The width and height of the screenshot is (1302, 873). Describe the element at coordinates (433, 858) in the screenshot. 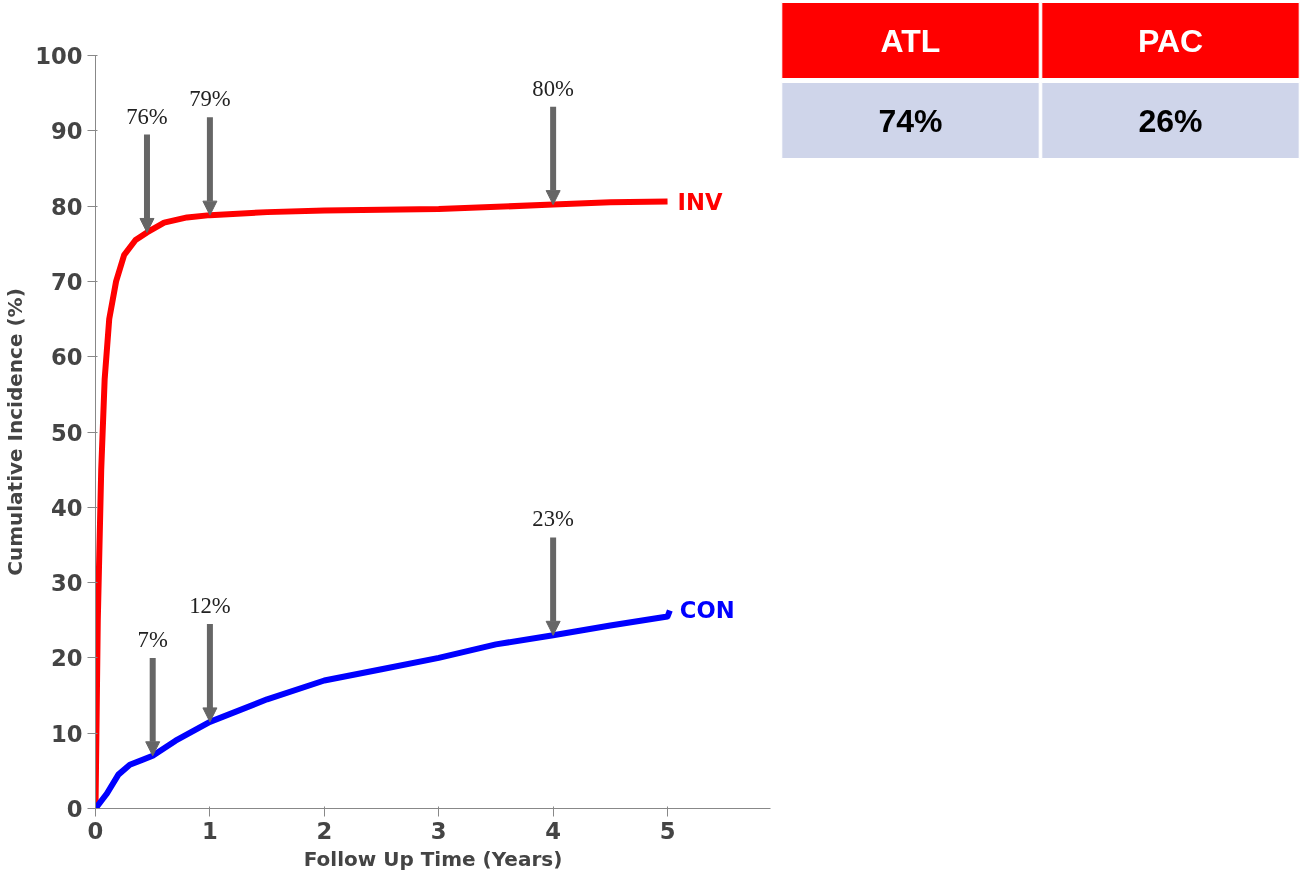

I see `x-axis-title: Follow Up Time (Years)` at that location.